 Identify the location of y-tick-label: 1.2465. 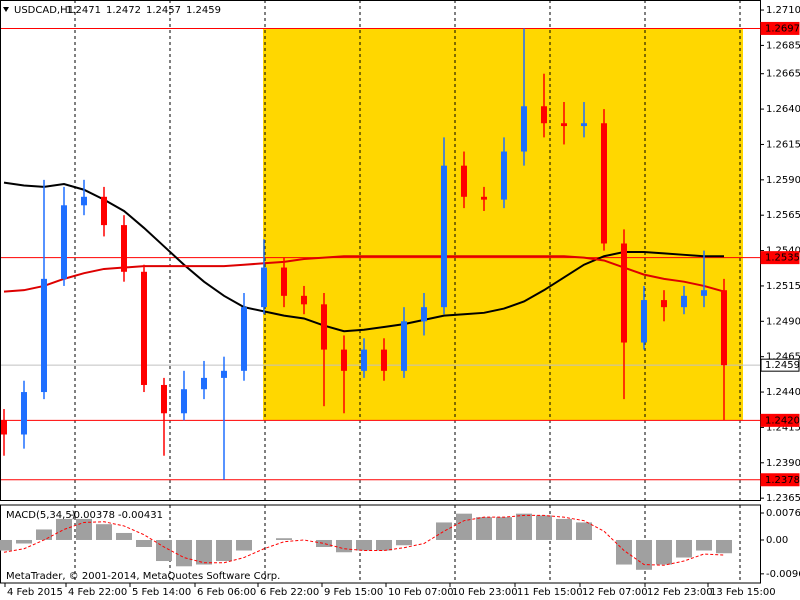
(783, 357).